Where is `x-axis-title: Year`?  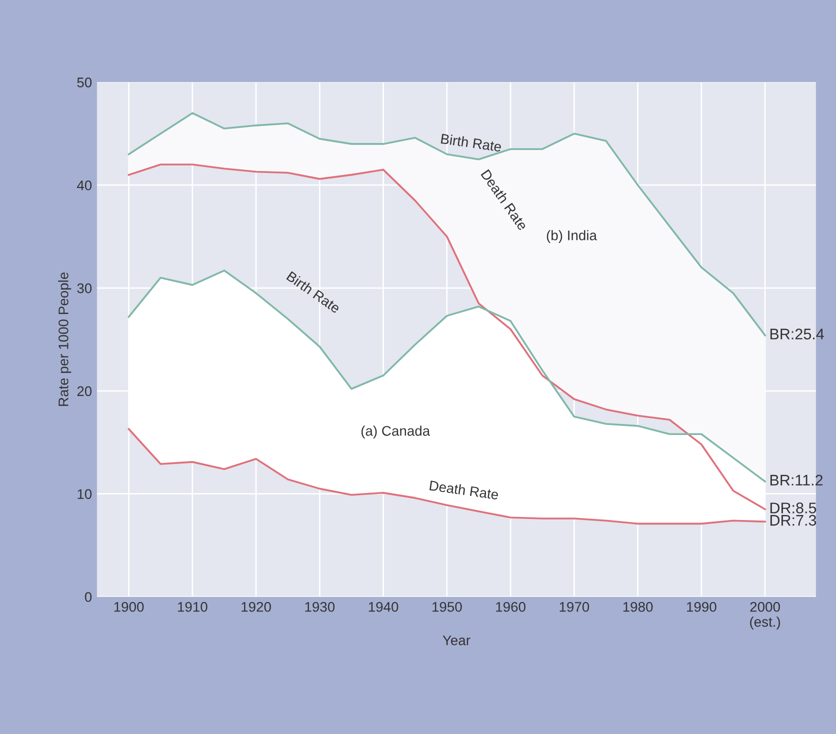 x-axis-title: Year is located at coordinates (456, 641).